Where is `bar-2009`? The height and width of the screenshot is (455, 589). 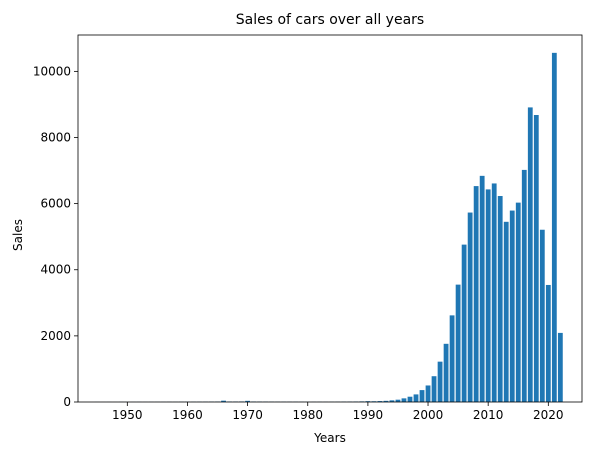
bar-2009 is located at coordinates (482, 288).